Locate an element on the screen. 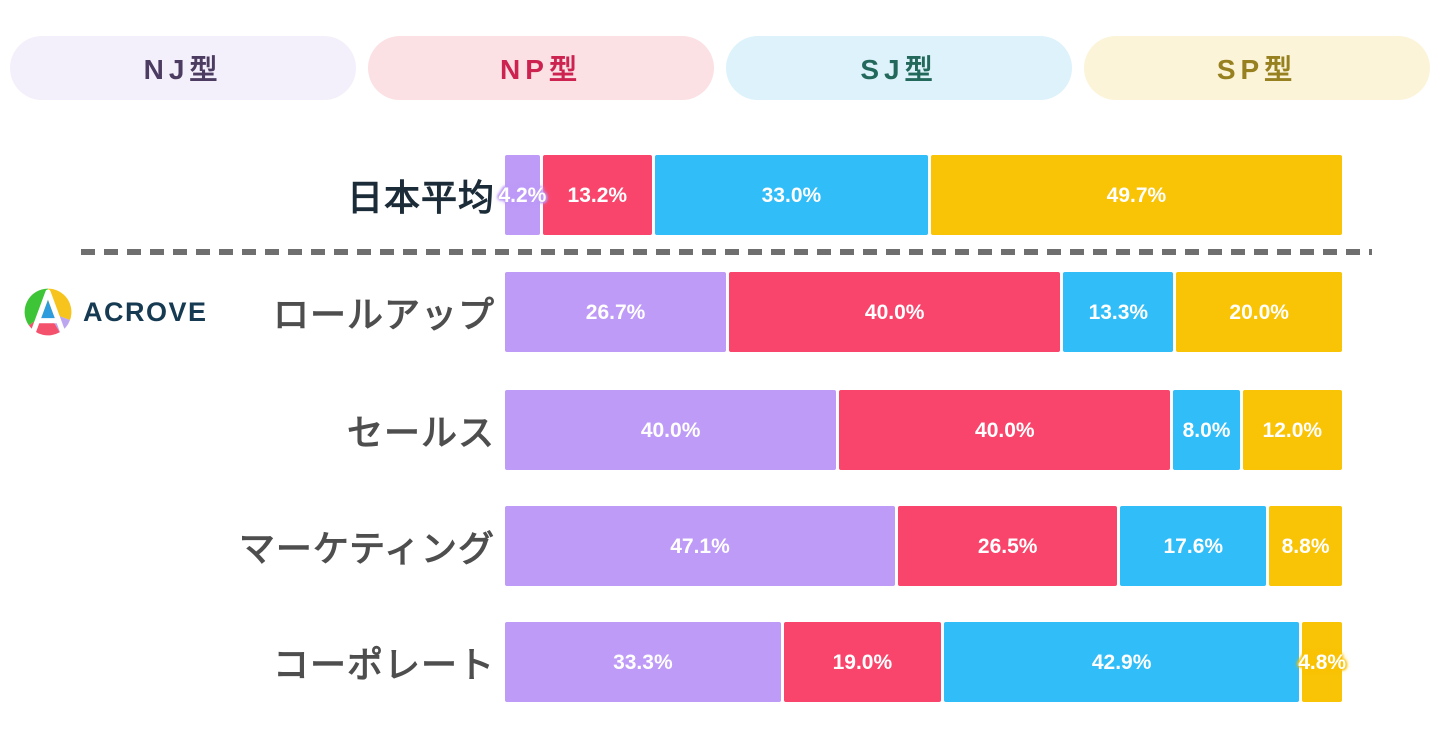 This screenshot has height=754, width=1440. percent-label: 26.5% is located at coordinates (1007, 546).